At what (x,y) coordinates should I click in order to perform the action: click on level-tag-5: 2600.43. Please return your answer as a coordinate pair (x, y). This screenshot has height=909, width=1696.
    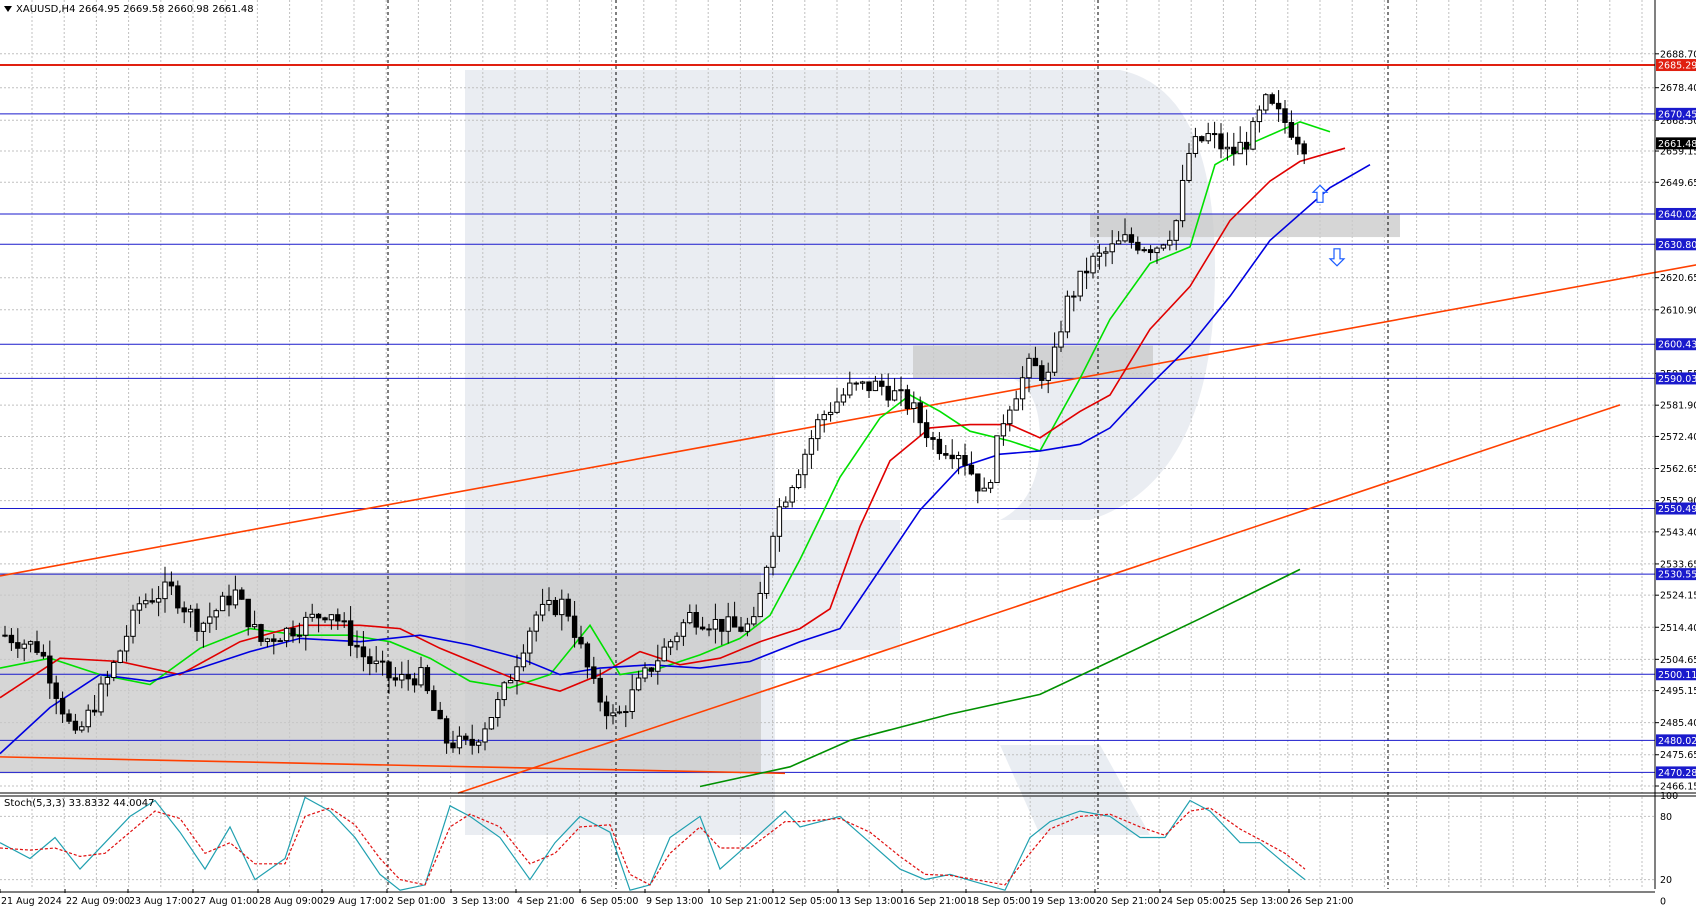
    Looking at the image, I should click on (1677, 345).